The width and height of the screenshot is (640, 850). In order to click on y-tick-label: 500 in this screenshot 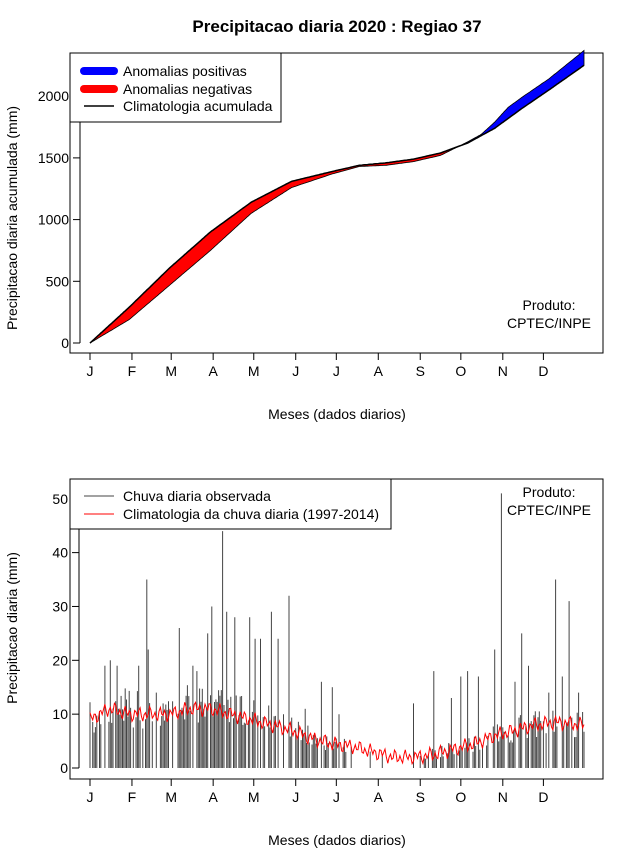, I will do `click(58, 281)`.